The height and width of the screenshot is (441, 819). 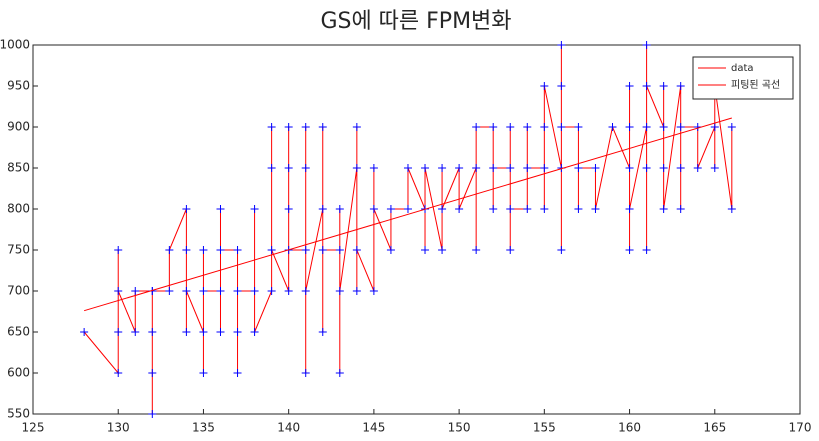 What do you see at coordinates (415, 21) in the screenshot?
I see `chart-title: GS에 따른 FPM변화` at bounding box center [415, 21].